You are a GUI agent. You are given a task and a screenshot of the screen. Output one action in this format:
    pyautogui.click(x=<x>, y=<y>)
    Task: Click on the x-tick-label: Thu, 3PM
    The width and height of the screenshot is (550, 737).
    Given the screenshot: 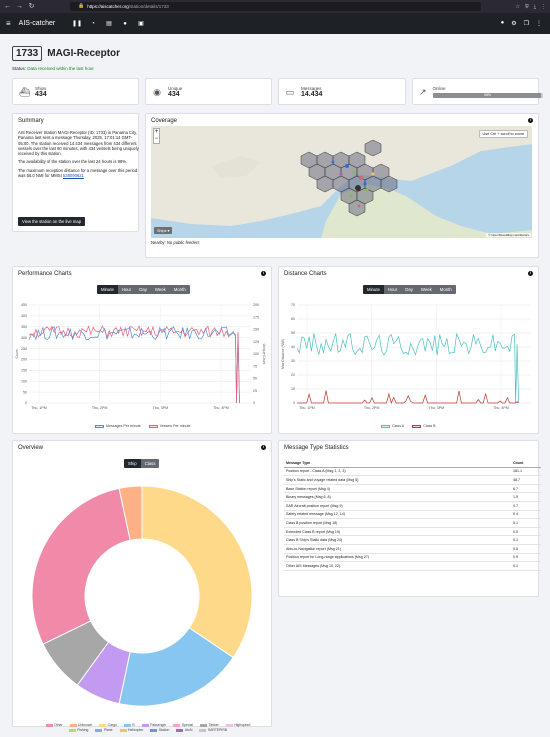 What is the action you would take?
    pyautogui.click(x=161, y=408)
    